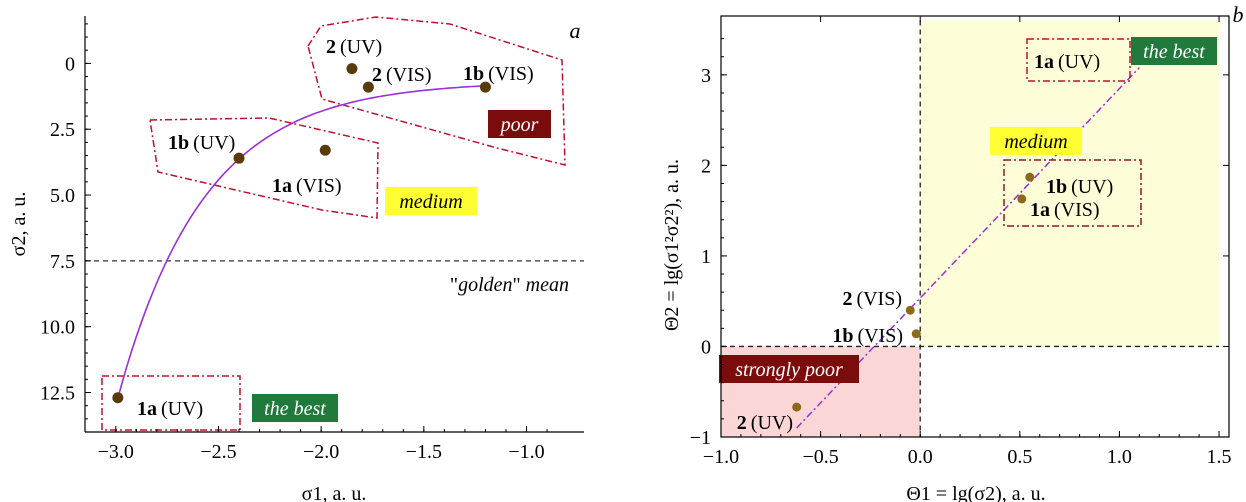 This screenshot has width=1246, height=502. Describe the element at coordinates (975, 492) in the screenshot. I see `x-axis-label: Θ1 = lg(σ2), a. u.` at that location.